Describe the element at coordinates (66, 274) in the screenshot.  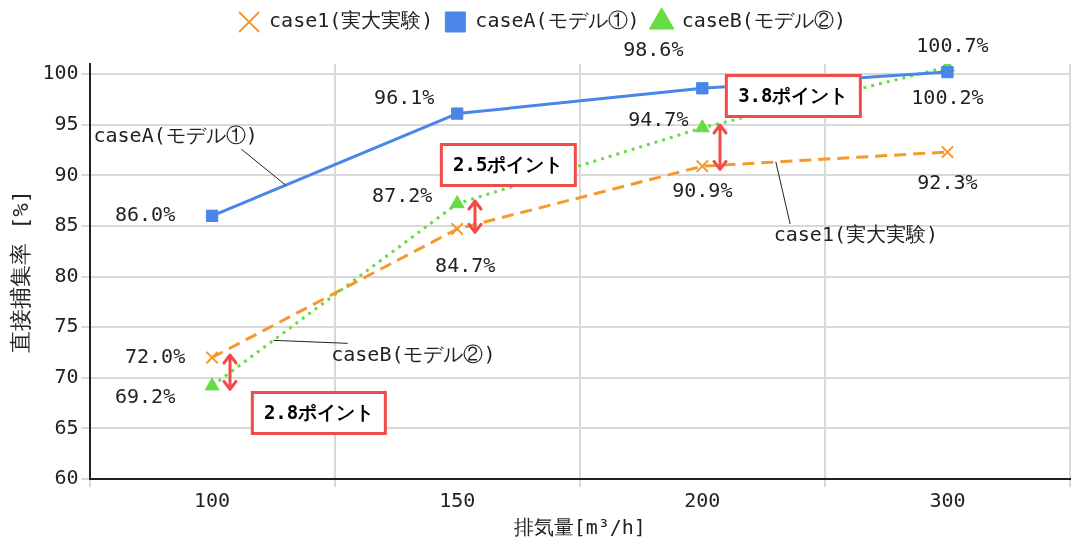
I see `y-tick-label: 80` at that location.